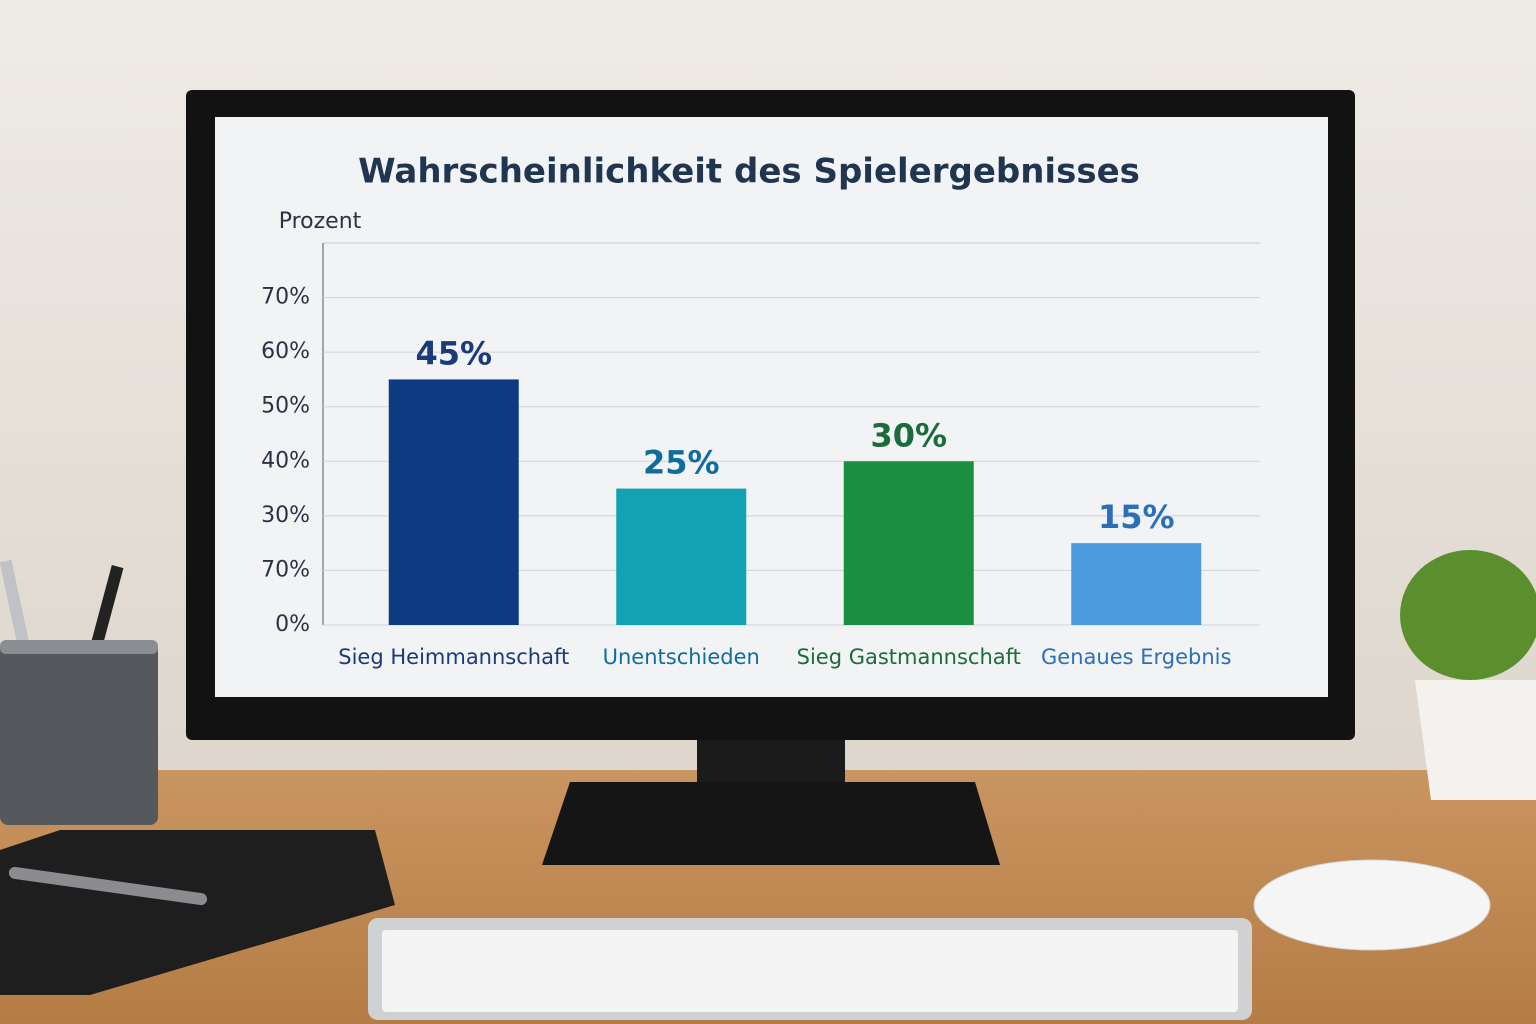 The width and height of the screenshot is (1536, 1024). What do you see at coordinates (197, 912) in the screenshot?
I see `notebook` at bounding box center [197, 912].